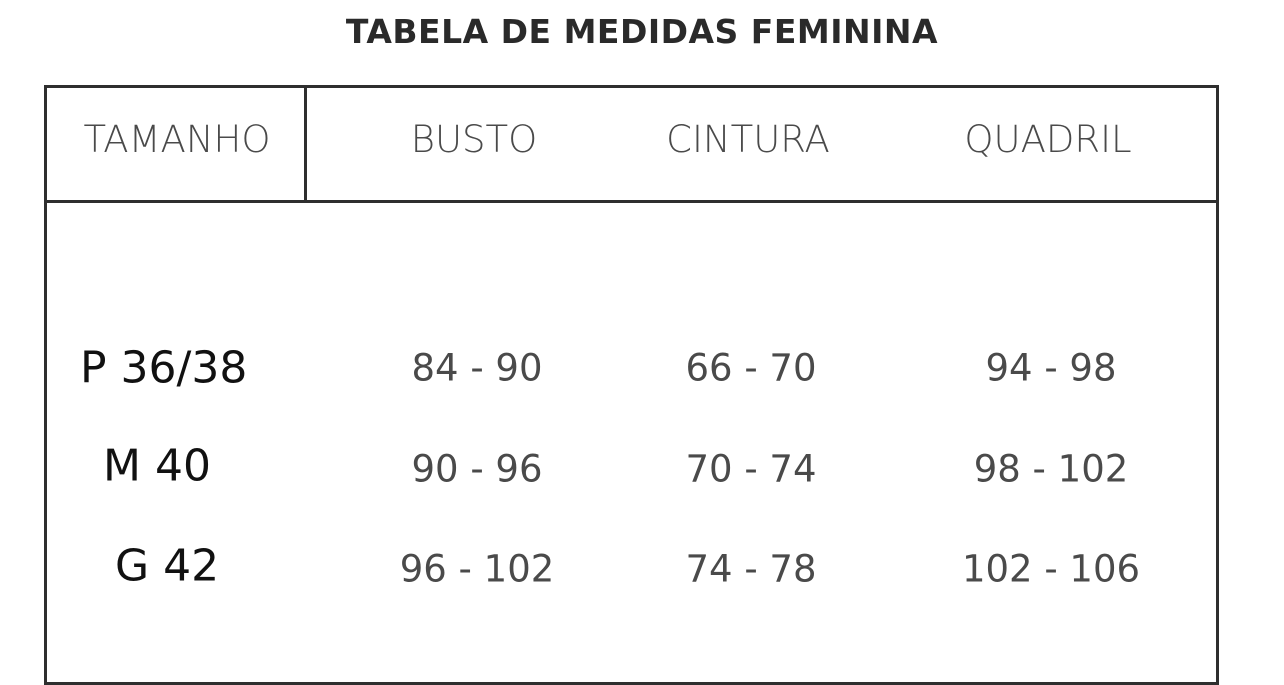 The width and height of the screenshot is (1284, 685). What do you see at coordinates (477, 368) in the screenshot?
I see `busto-p: 84 - 90` at bounding box center [477, 368].